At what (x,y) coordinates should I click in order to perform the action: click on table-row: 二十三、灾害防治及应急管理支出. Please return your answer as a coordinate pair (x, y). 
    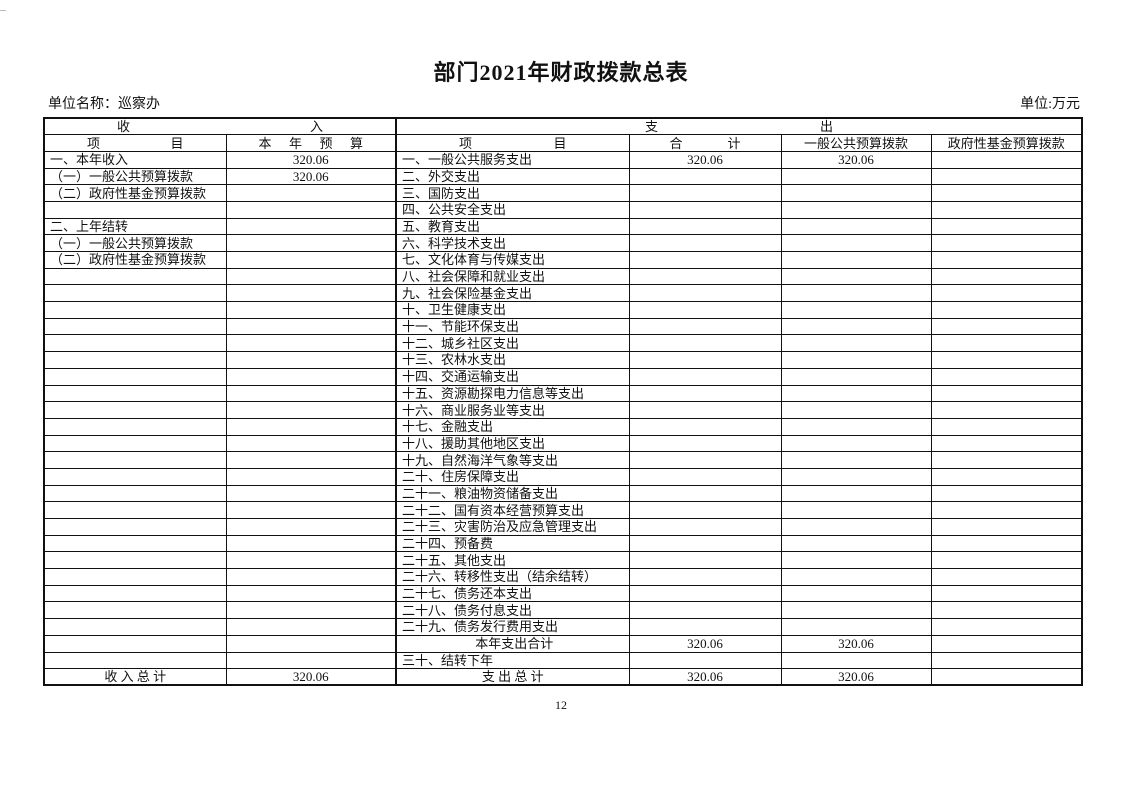
    Looking at the image, I should click on (563, 527).